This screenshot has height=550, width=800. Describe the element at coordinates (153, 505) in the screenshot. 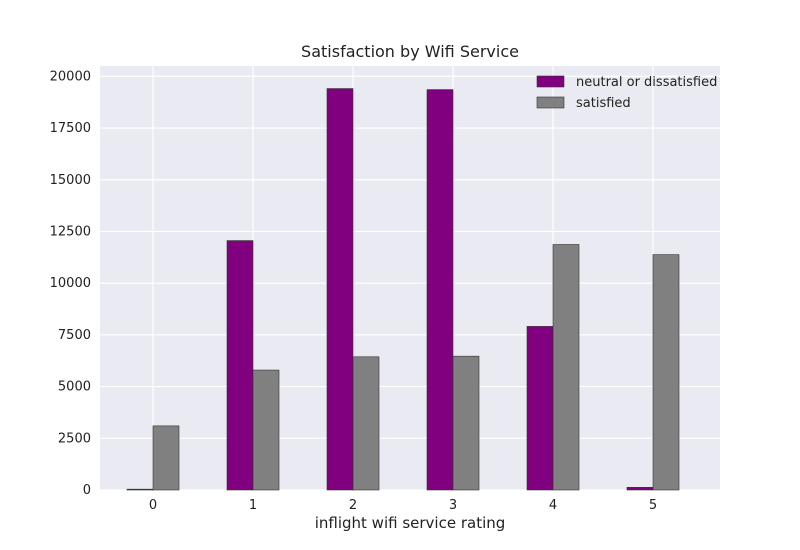

I see `x-tick-label: 0` at that location.